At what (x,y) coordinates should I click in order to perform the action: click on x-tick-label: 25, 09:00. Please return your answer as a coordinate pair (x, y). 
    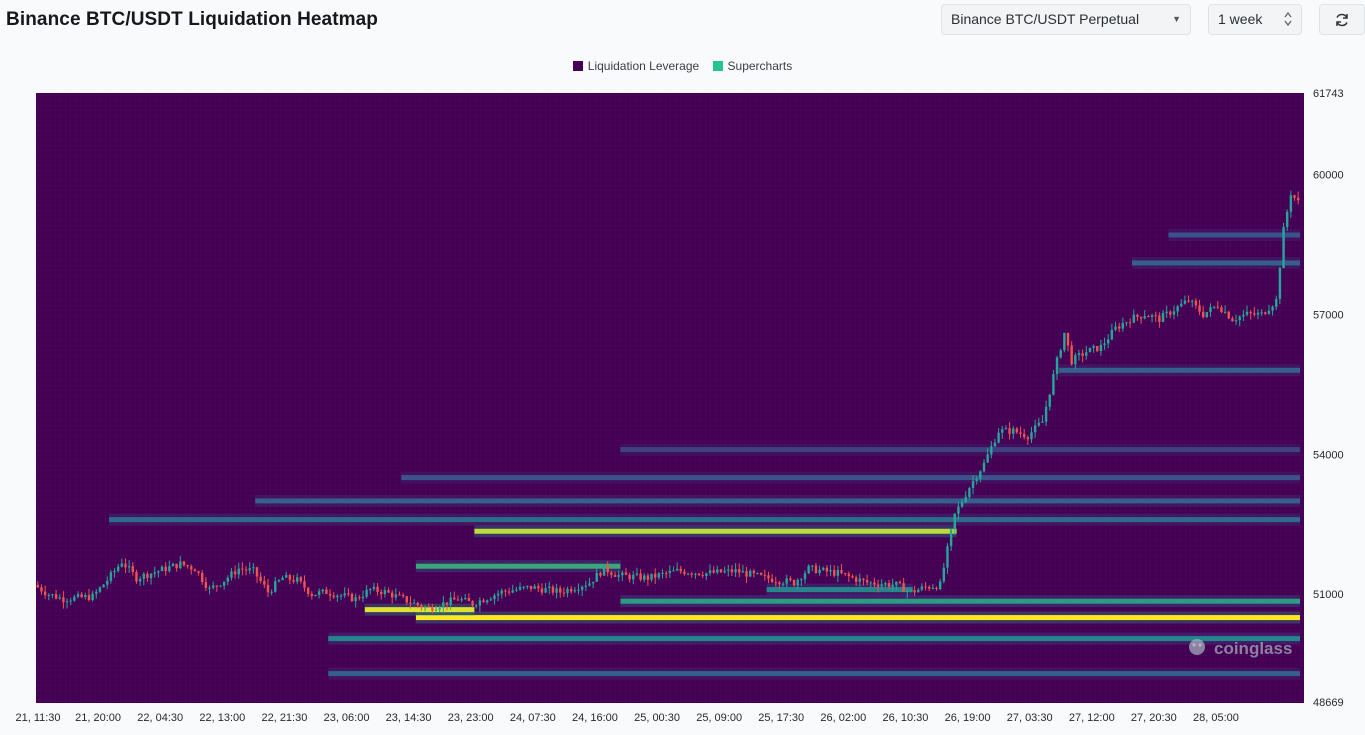
    Looking at the image, I should click on (719, 718).